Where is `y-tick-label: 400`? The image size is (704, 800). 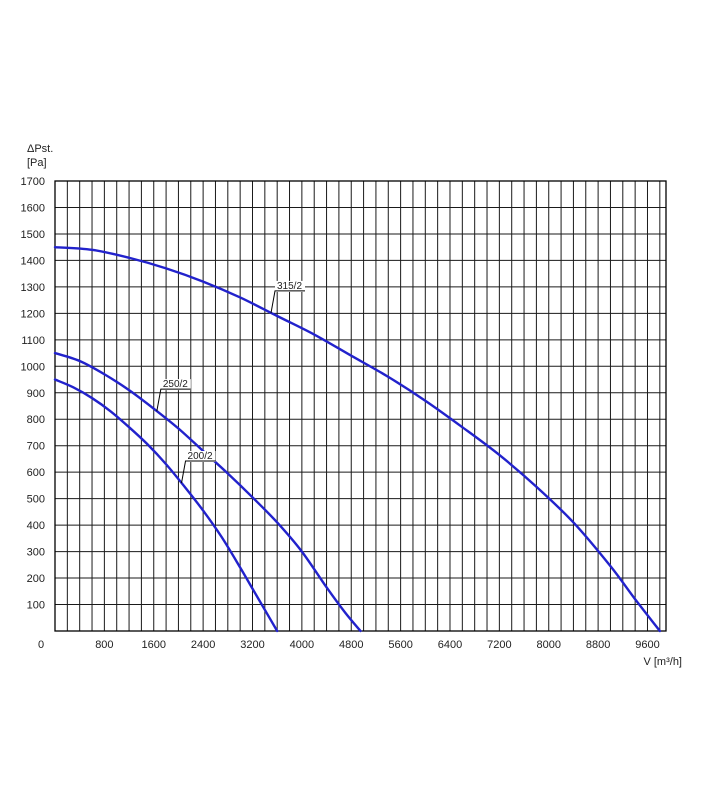 y-tick-label: 400 is located at coordinates (36, 526).